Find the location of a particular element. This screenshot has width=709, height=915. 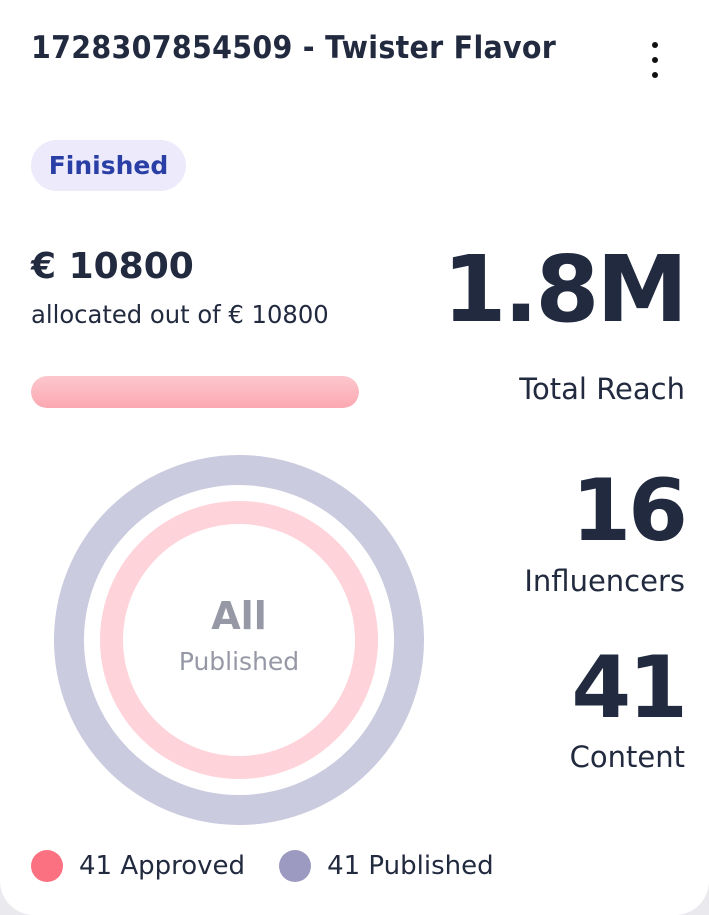

total-reach-label: Total Reach is located at coordinates (602, 389).